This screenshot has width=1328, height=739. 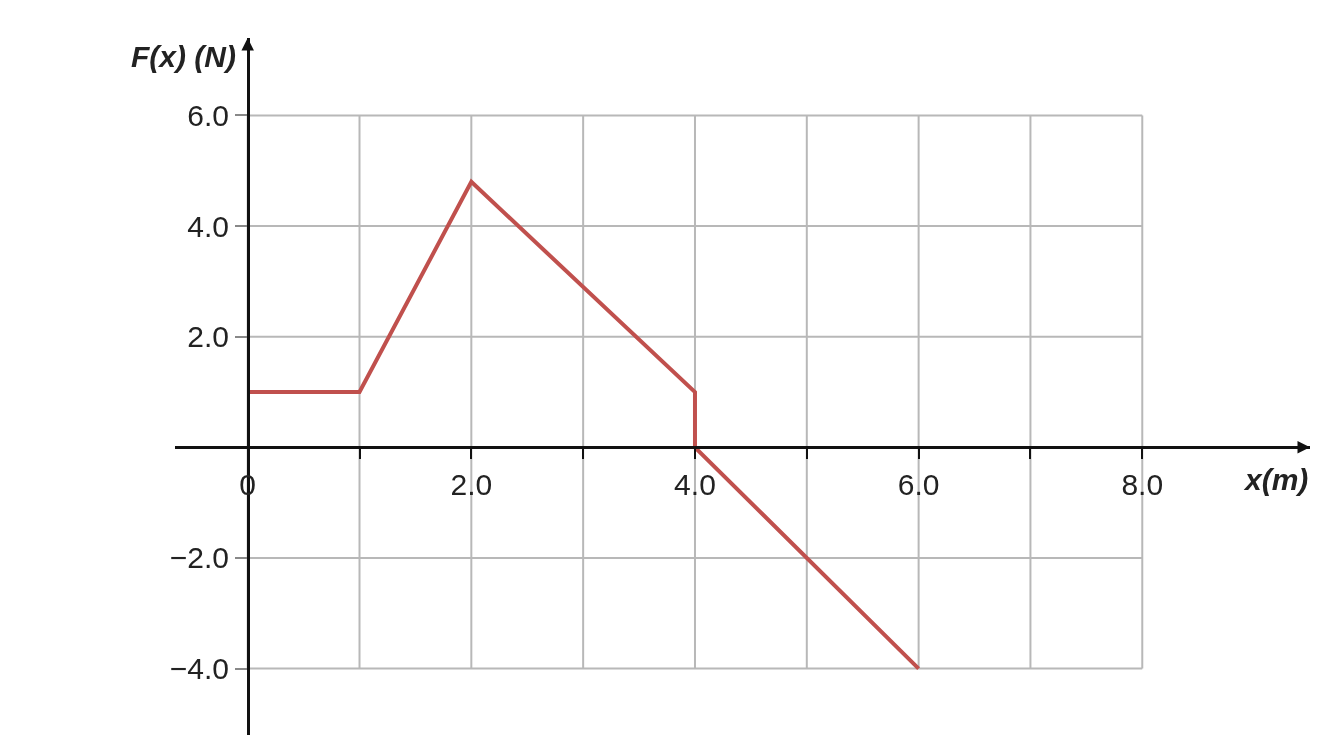 What do you see at coordinates (208, 115) in the screenshot?
I see `y-tick-label: 6.0` at bounding box center [208, 115].